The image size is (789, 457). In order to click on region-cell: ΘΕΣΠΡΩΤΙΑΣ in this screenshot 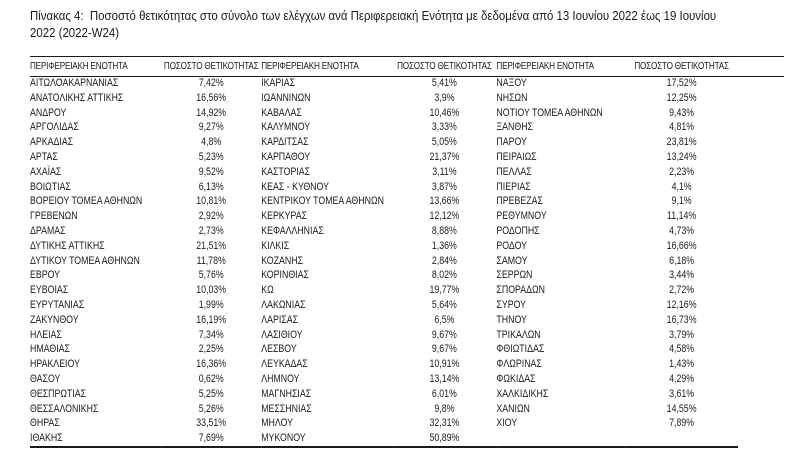, I will do `click(58, 393)`.